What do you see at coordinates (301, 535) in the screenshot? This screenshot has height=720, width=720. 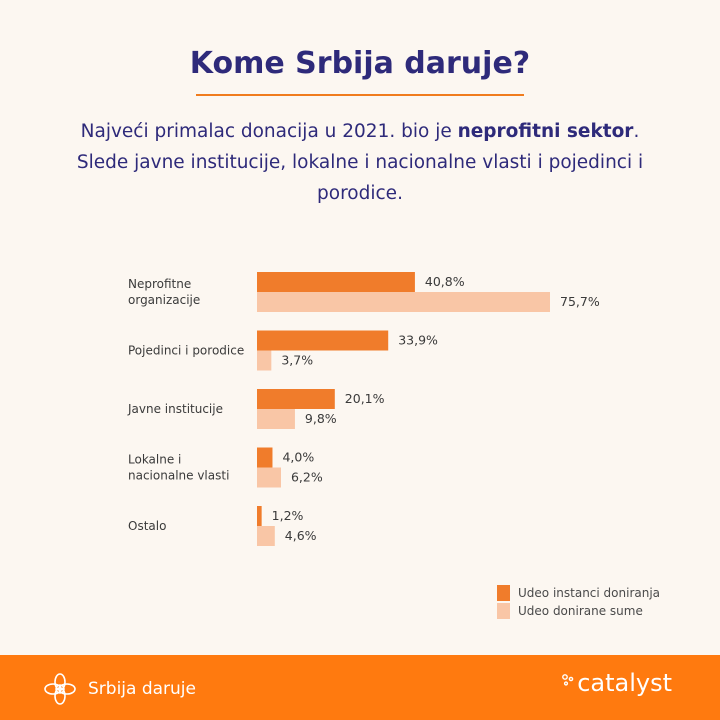 I see `data-label: 4,6%` at bounding box center [301, 535].